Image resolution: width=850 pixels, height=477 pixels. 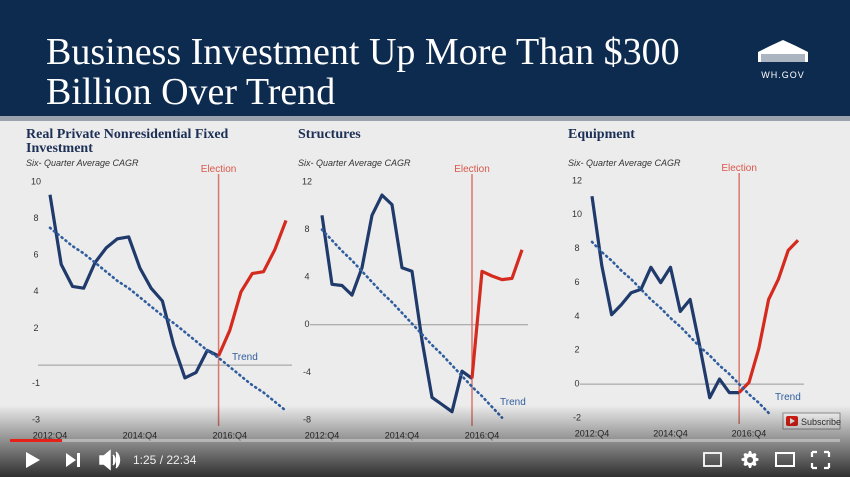 What do you see at coordinates (33, 460) in the screenshot?
I see `play-button` at bounding box center [33, 460].